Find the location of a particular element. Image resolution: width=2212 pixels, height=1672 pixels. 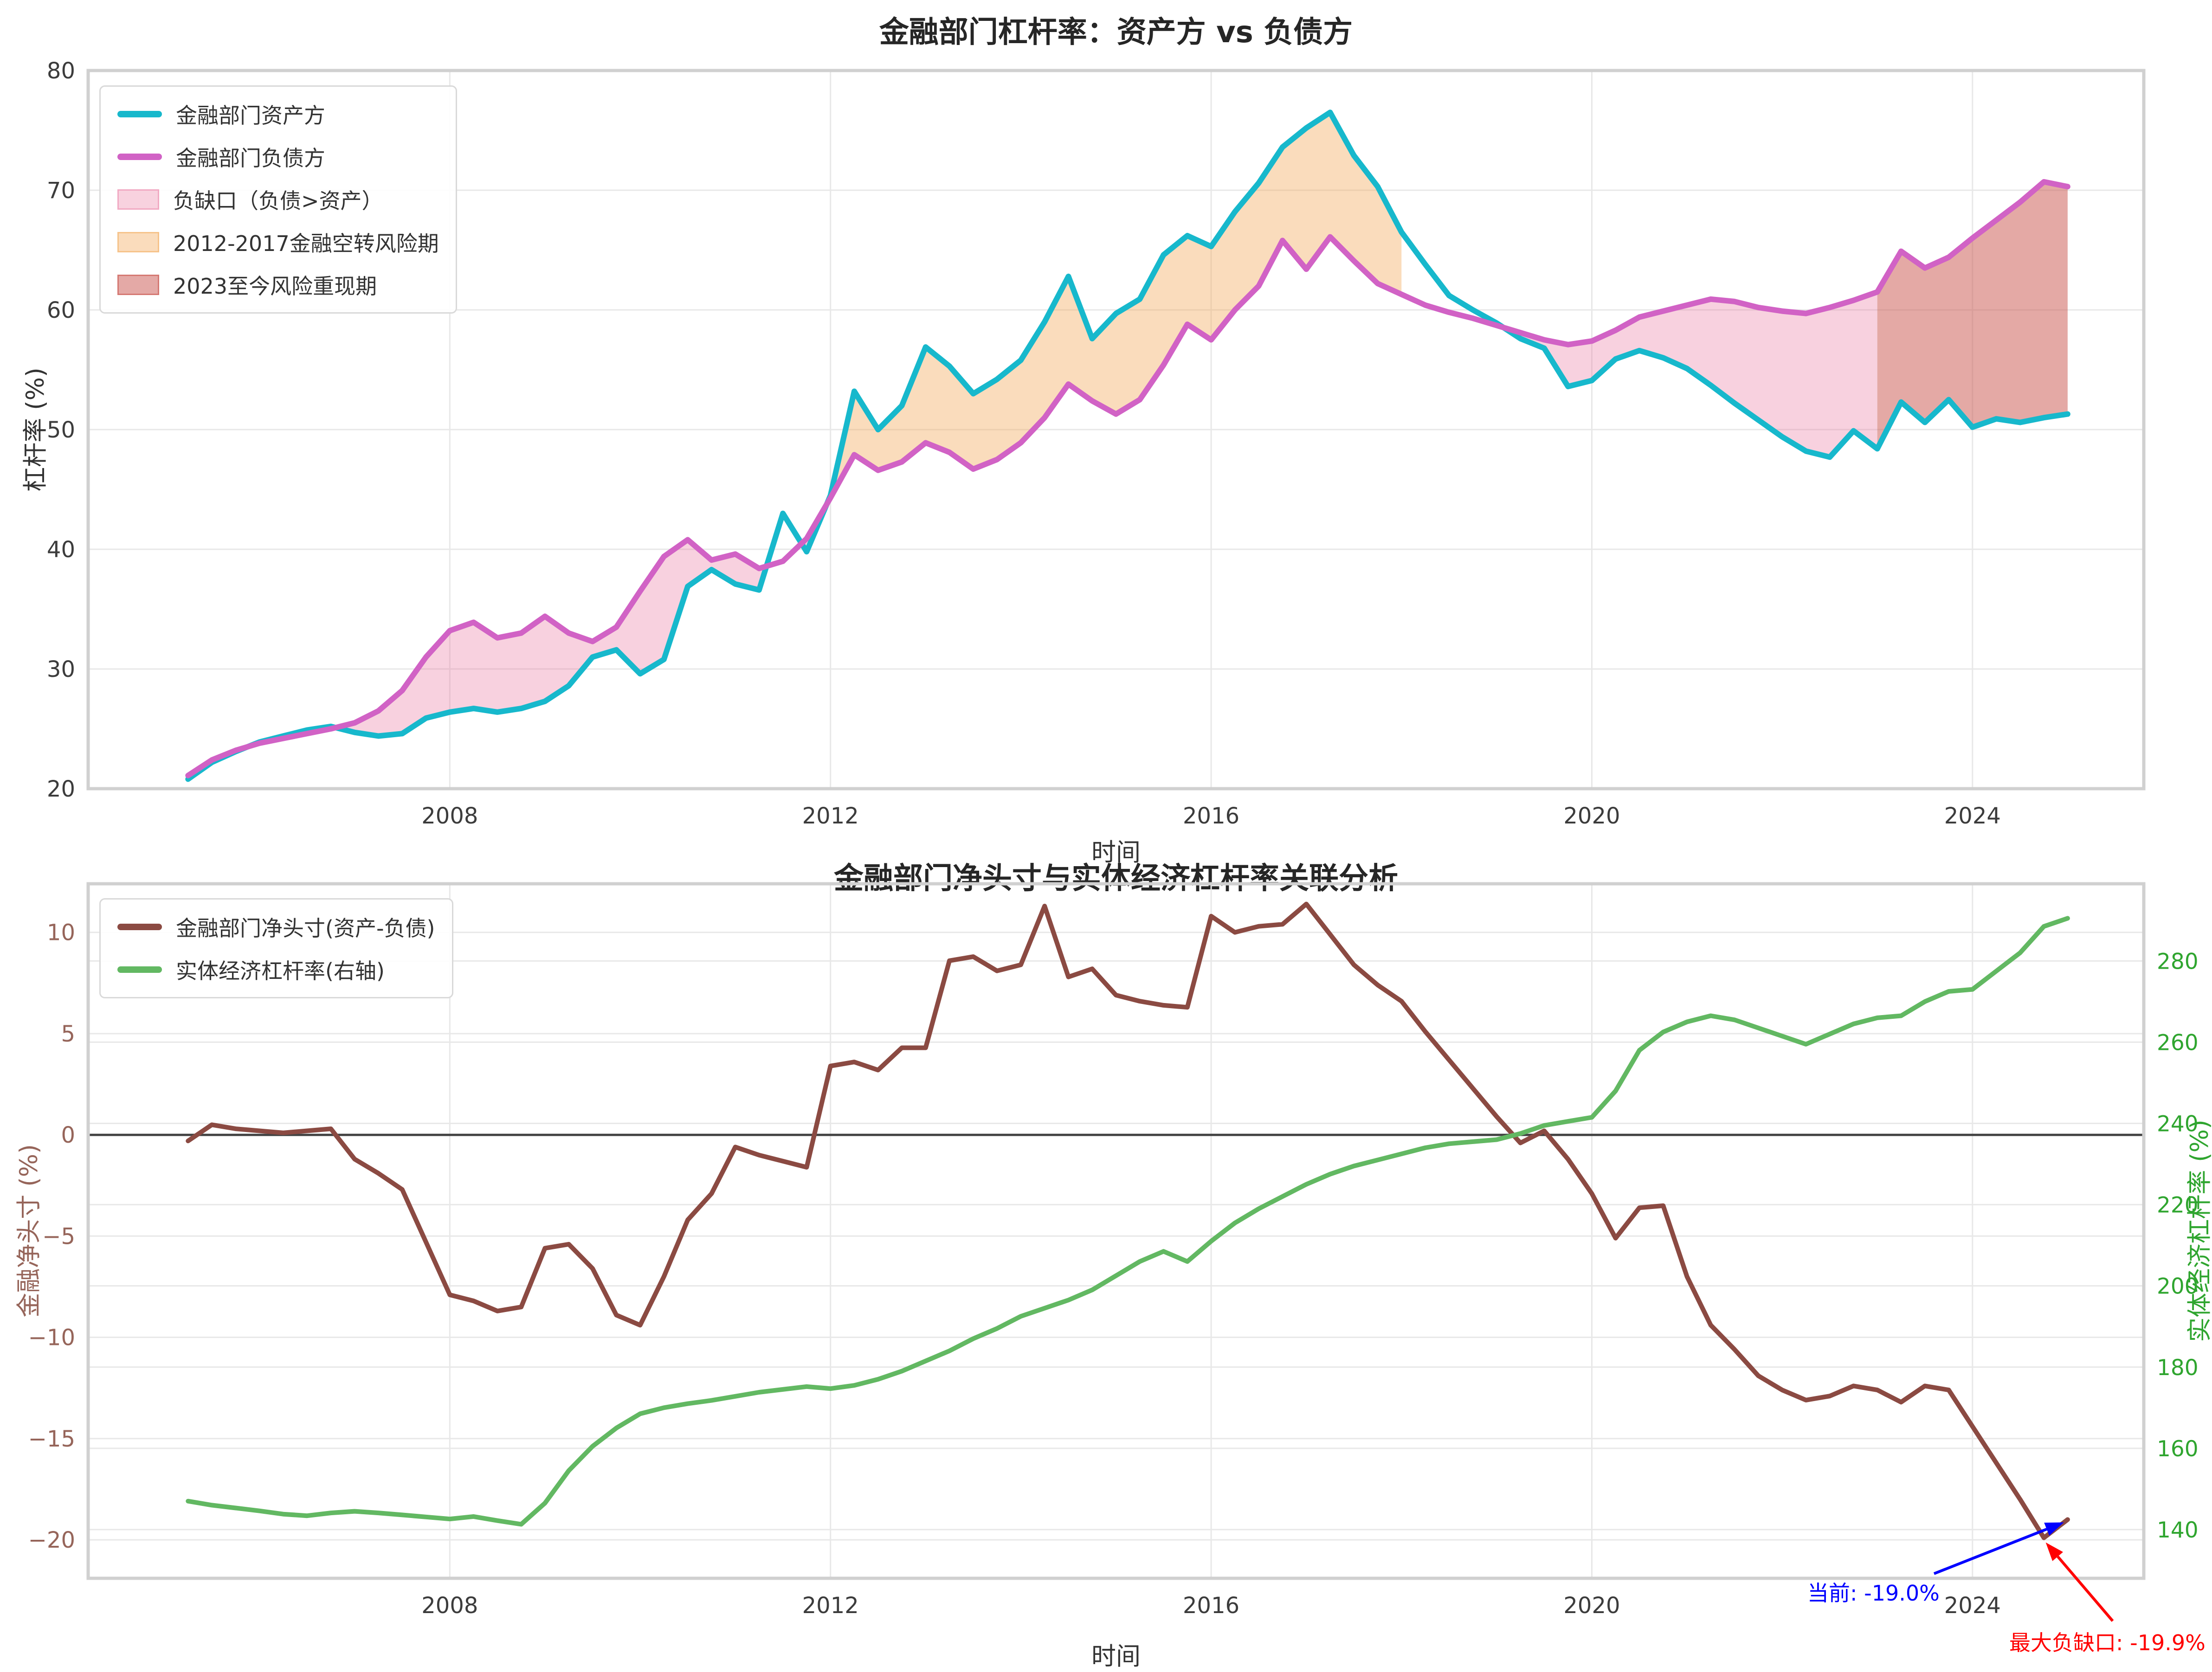

legend-item: 2012-2017金融空转风险期 is located at coordinates (278, 242).